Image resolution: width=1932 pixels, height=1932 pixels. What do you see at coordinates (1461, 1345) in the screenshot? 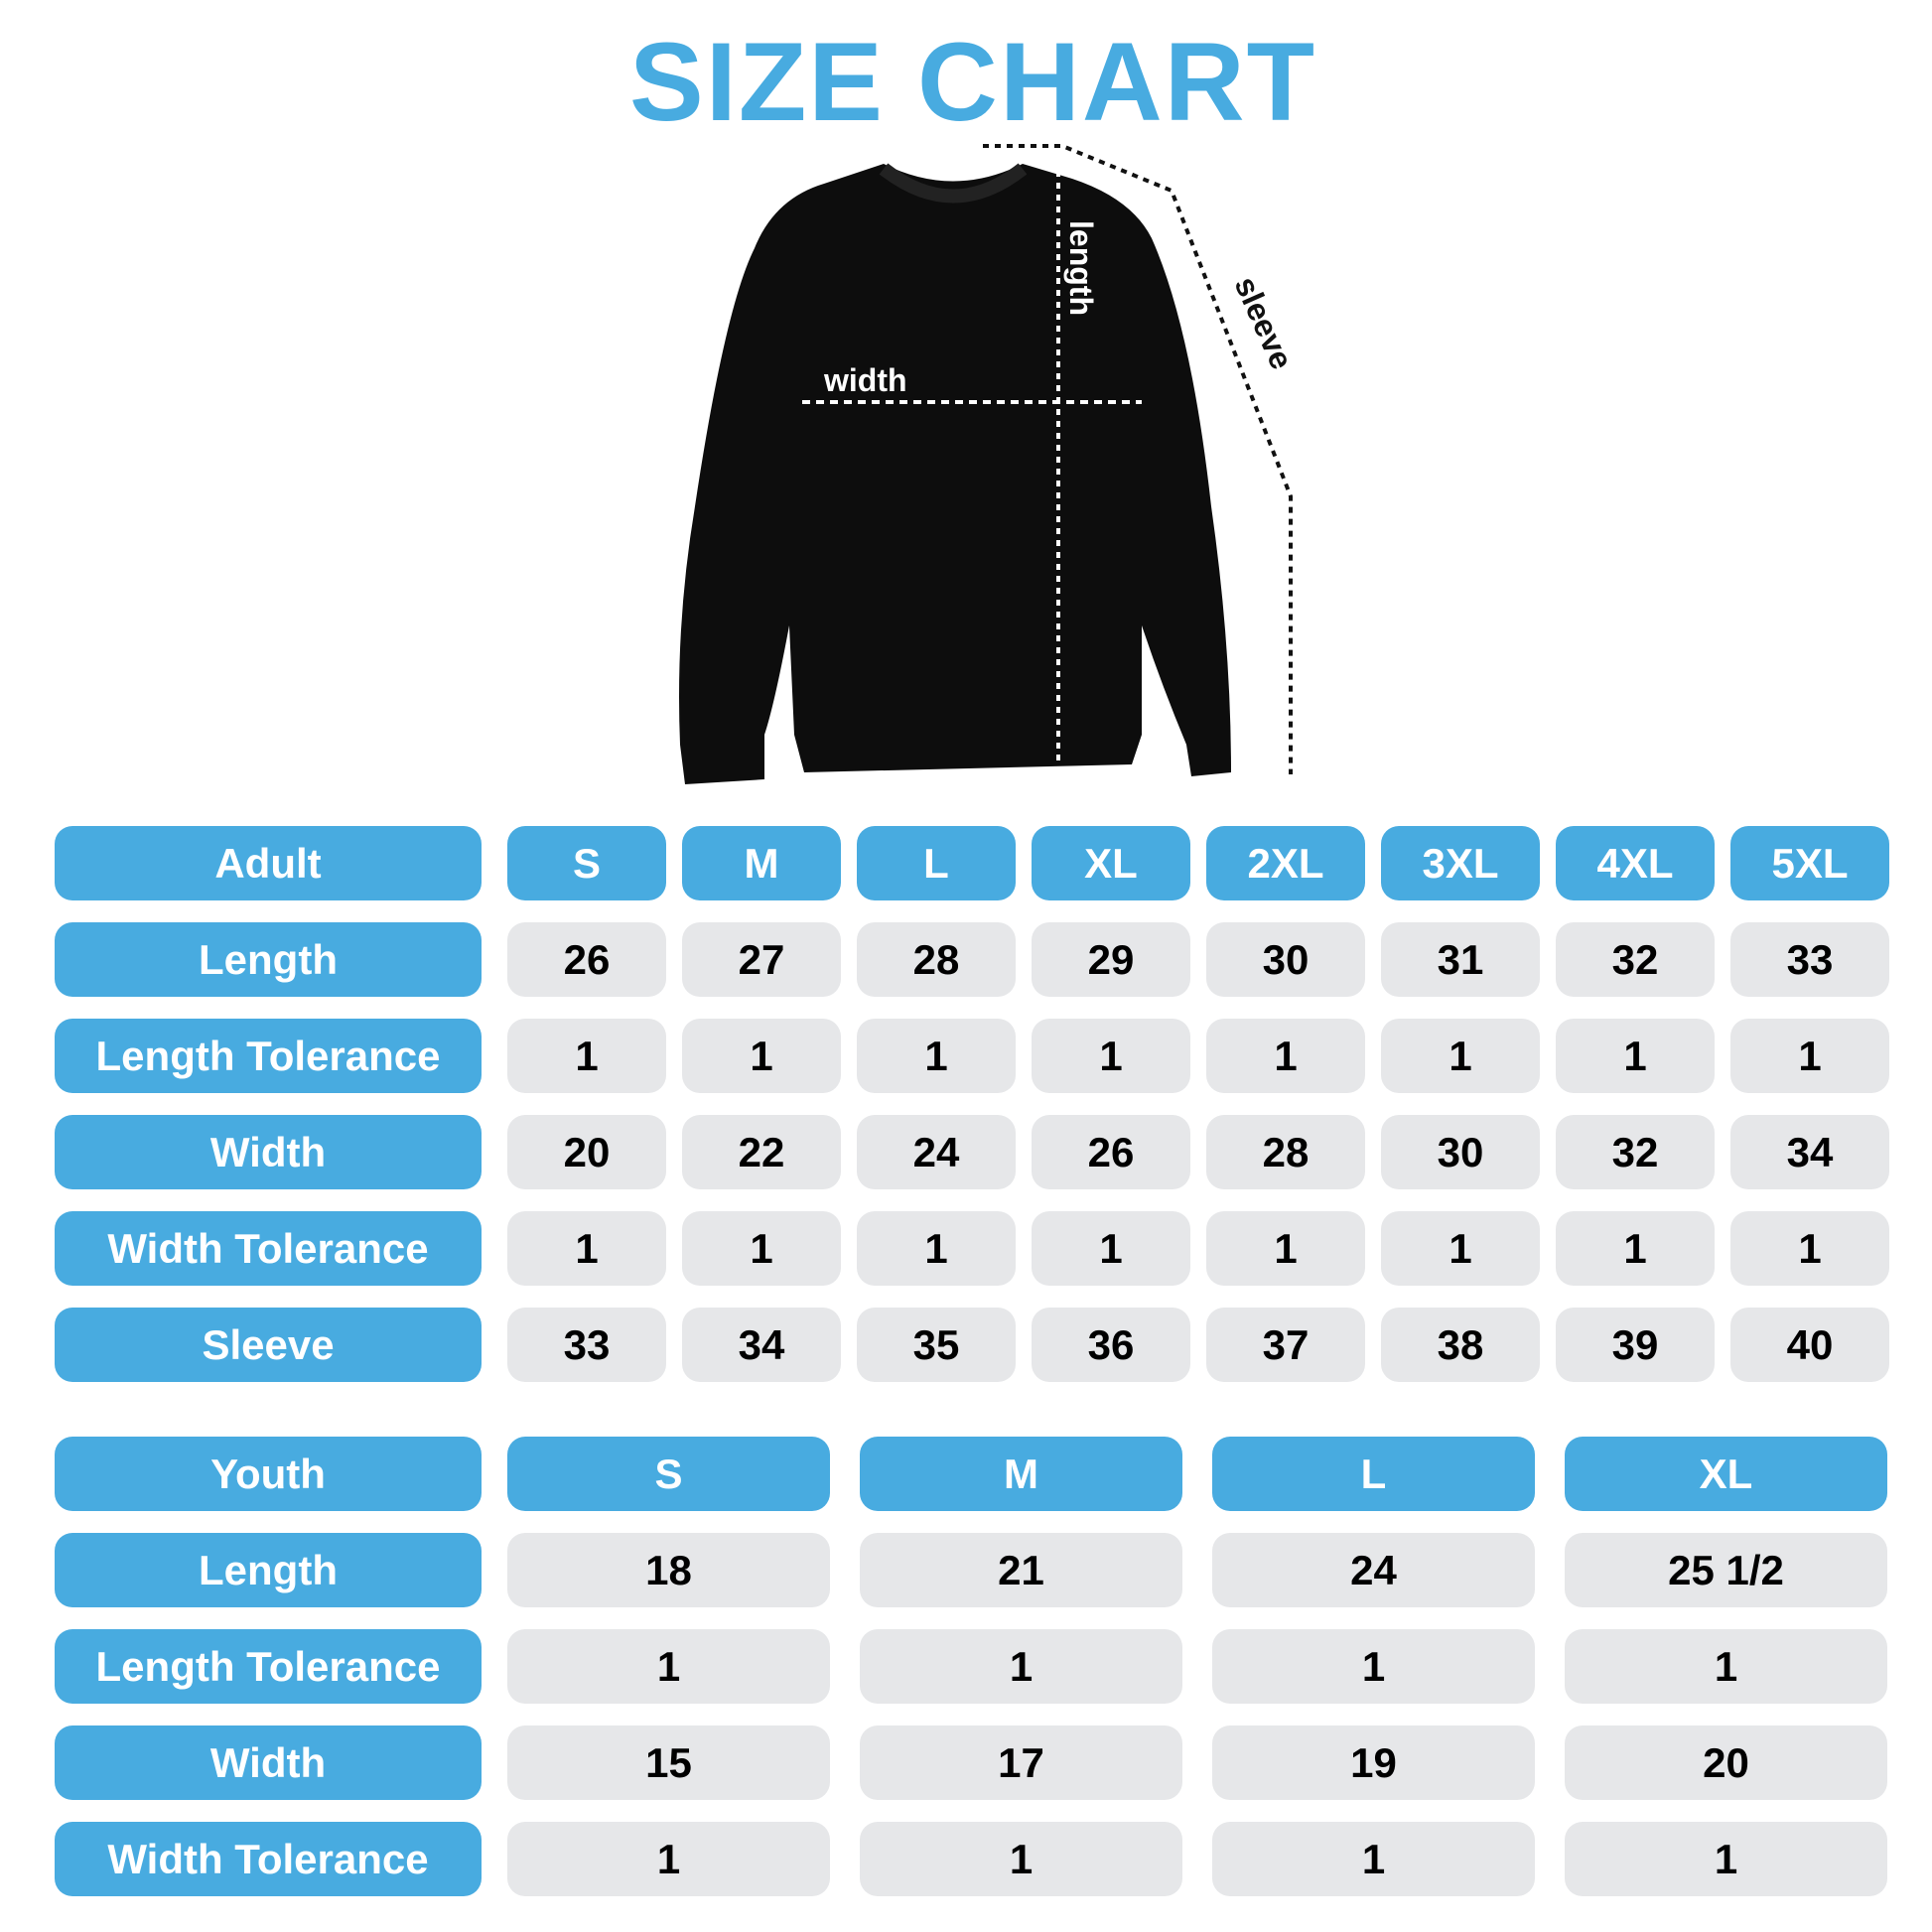
I see `table-cell: 38` at bounding box center [1461, 1345].